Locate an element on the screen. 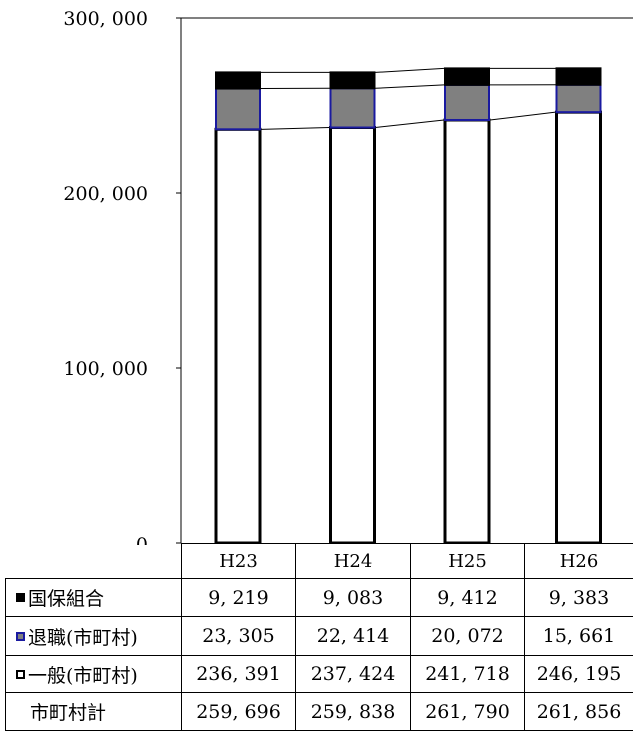 Image resolution: width=633 pixels, height=733 pixels. table-row-label: 市町村計 is located at coordinates (93, 711).